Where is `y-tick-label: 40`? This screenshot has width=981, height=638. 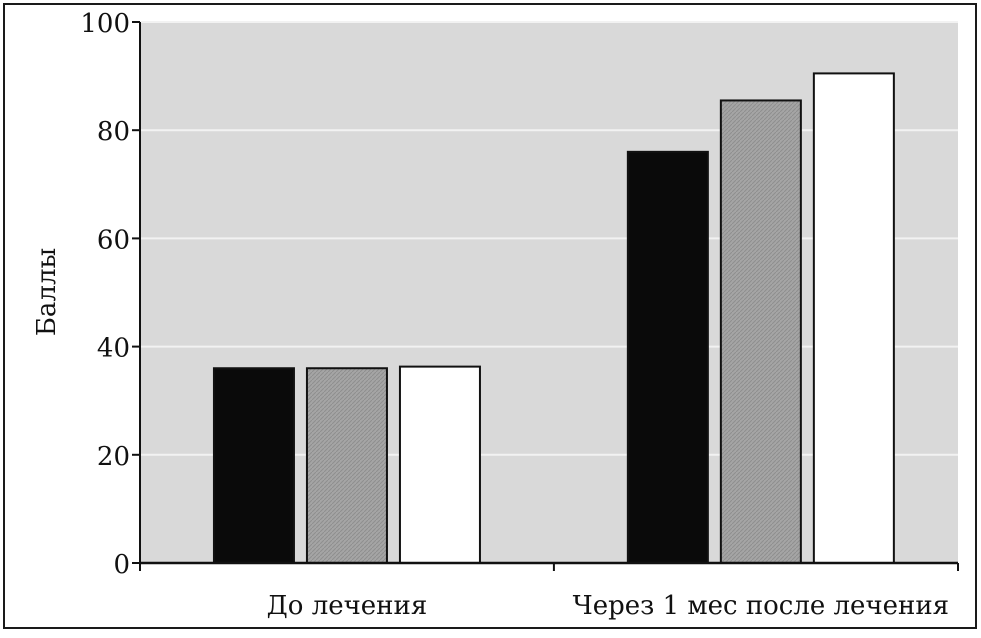
y-tick-label: 40 is located at coordinates (113, 349).